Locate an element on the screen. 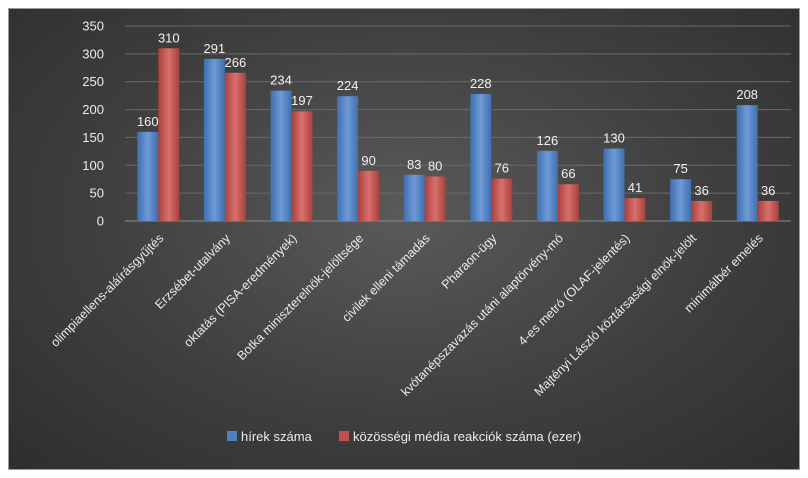 This screenshot has height=478, width=808. y-tick-label: 350 is located at coordinates (93, 26).